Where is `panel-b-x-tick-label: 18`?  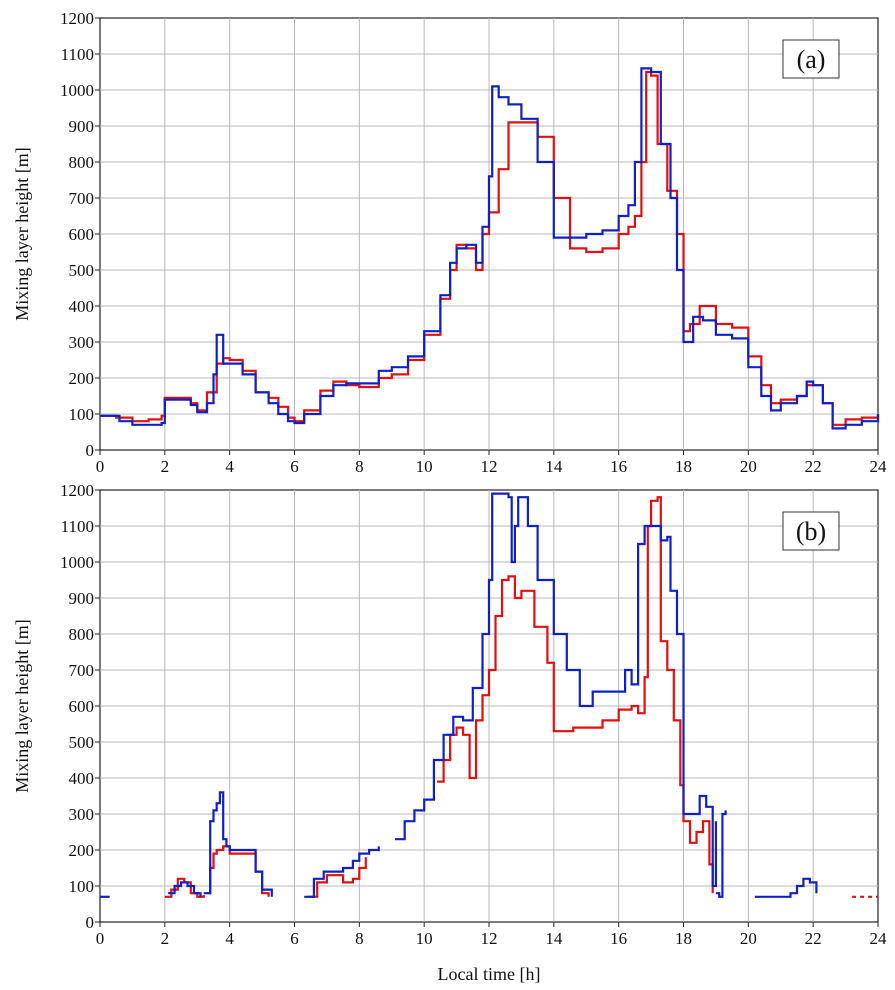 panel-b-x-tick-label: 18 is located at coordinates (683, 938).